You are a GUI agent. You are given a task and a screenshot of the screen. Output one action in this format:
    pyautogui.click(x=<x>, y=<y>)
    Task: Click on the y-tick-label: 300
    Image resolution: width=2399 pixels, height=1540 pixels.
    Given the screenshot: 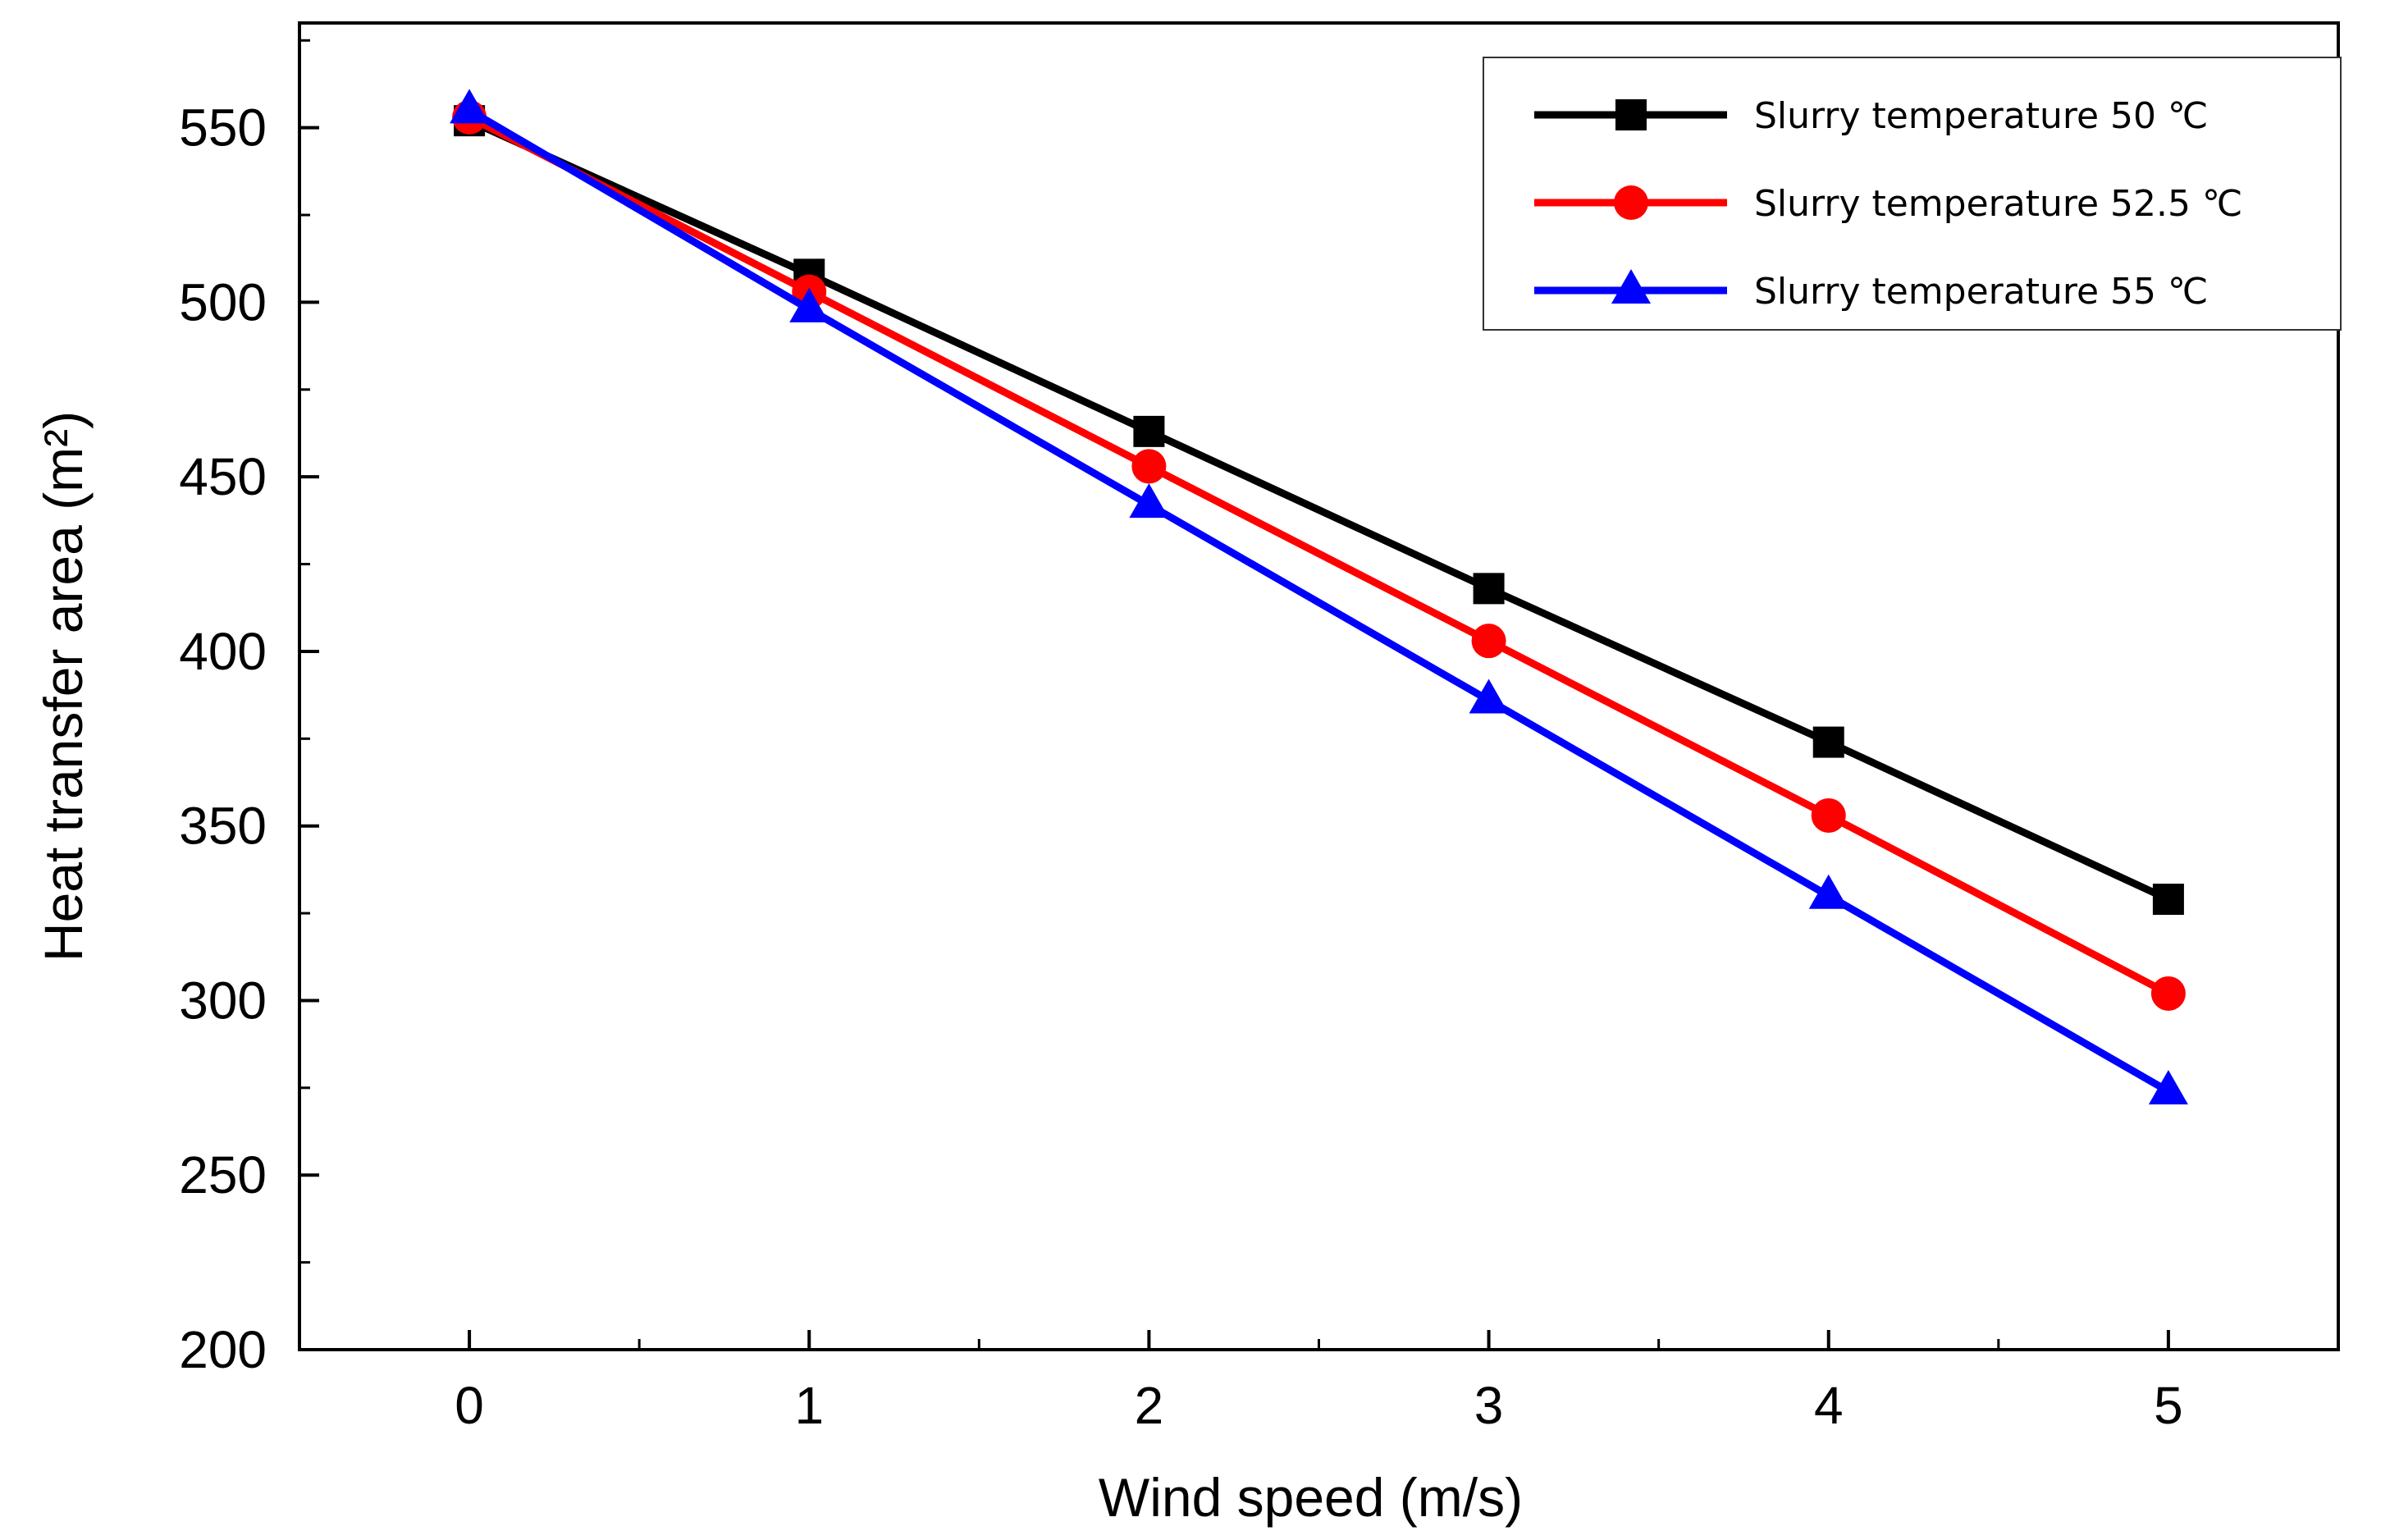 What is the action you would take?
    pyautogui.click(x=223, y=1001)
    